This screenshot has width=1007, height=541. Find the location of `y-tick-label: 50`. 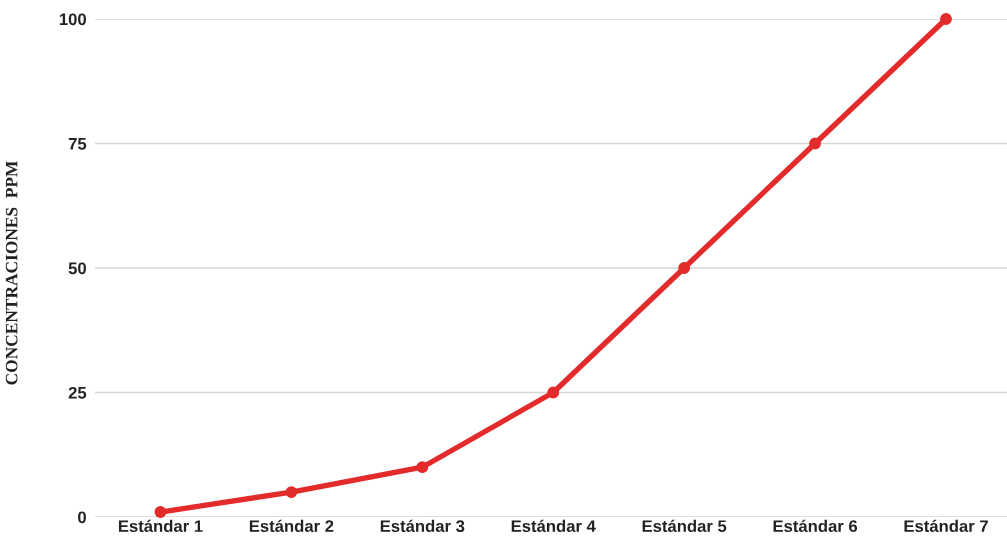

y-tick-label: 50 is located at coordinates (77, 268).